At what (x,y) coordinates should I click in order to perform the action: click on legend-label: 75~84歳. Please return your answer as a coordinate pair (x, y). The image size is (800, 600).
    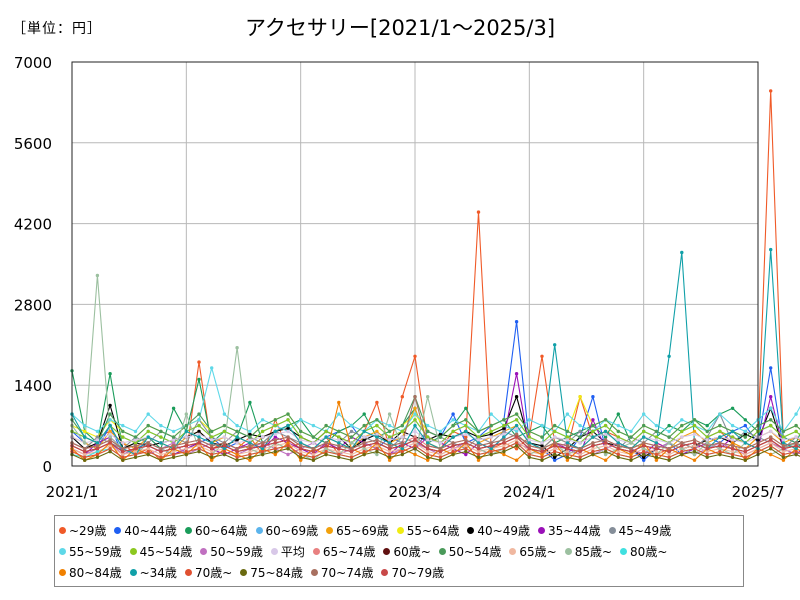
    Looking at the image, I should click on (276, 573).